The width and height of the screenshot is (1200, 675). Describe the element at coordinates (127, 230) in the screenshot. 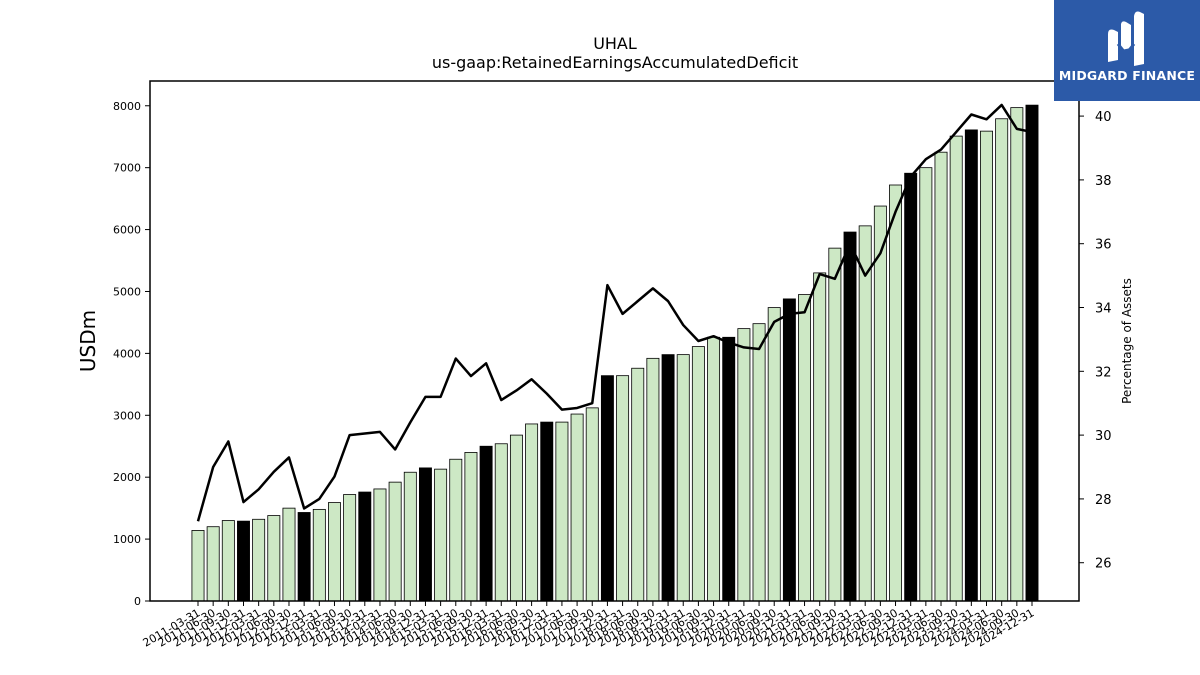

I see `y-tick-label-6000: 6000` at that location.